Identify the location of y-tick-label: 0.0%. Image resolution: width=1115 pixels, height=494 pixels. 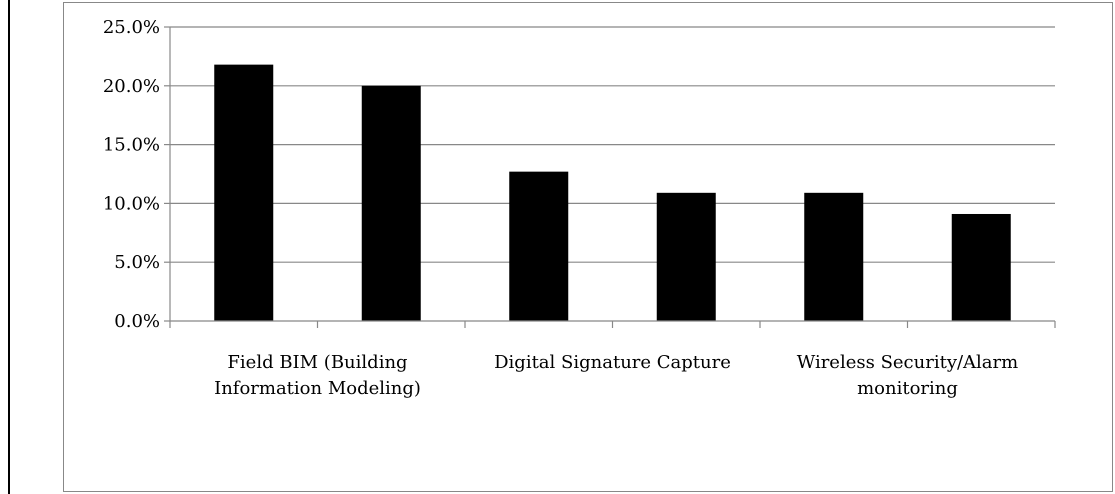
(137, 321).